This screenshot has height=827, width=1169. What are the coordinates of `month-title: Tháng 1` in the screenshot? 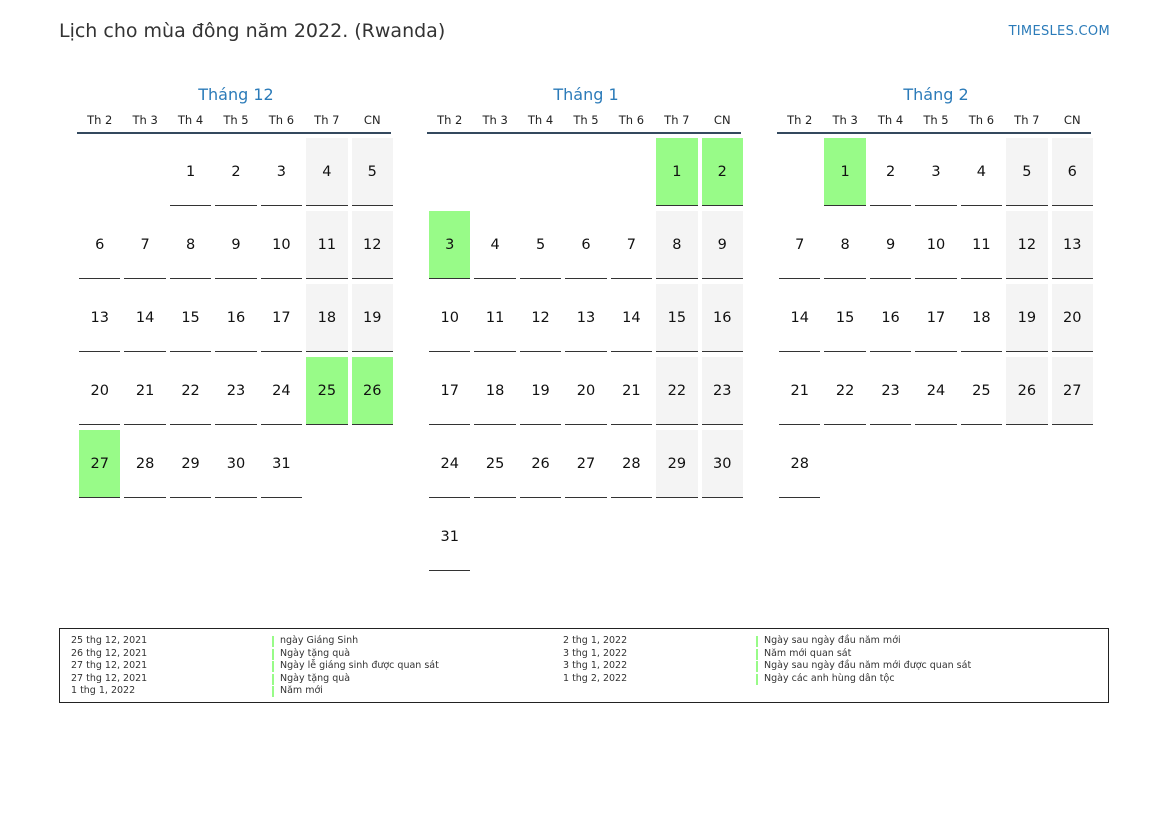 It's located at (586, 94).